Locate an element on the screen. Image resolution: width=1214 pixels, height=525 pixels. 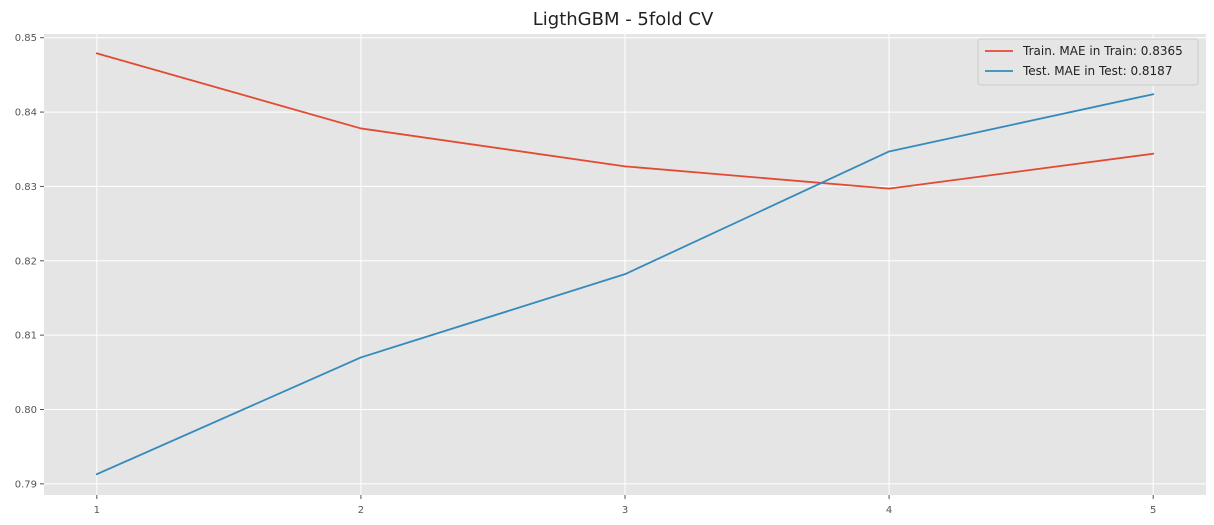
y-tick-label: 0.81 is located at coordinates (26, 336).